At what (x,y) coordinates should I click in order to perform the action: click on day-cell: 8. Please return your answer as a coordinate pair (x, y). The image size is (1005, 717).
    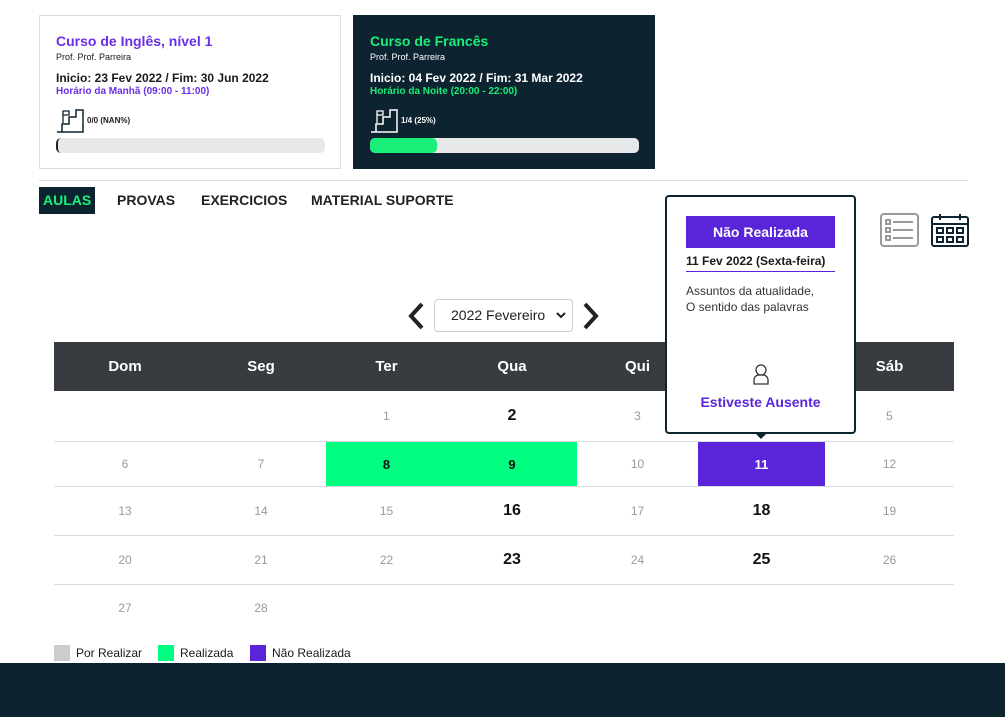
    Looking at the image, I should click on (386, 464).